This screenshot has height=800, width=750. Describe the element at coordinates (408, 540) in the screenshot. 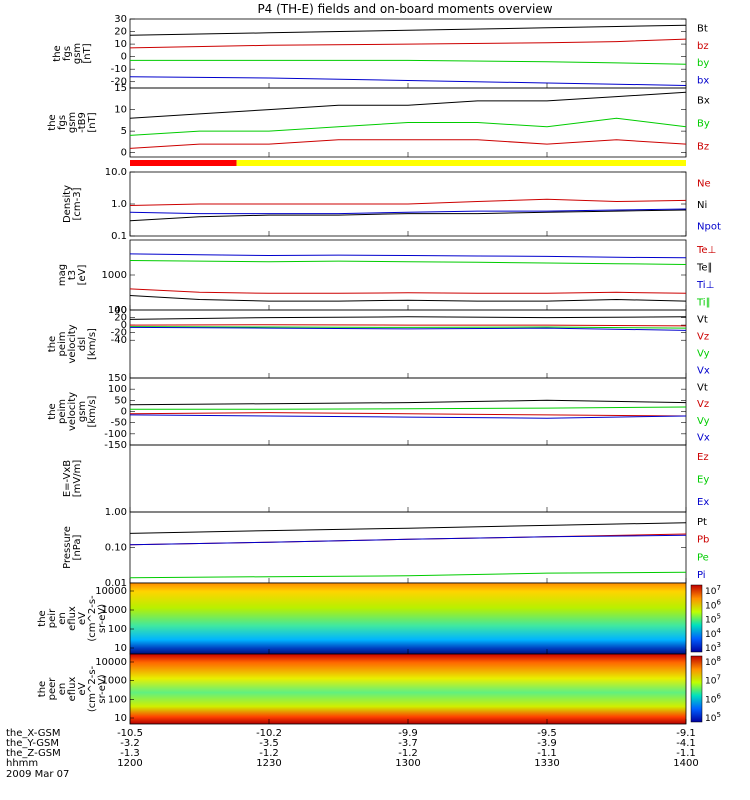

I see `series-line-Pi` at that location.